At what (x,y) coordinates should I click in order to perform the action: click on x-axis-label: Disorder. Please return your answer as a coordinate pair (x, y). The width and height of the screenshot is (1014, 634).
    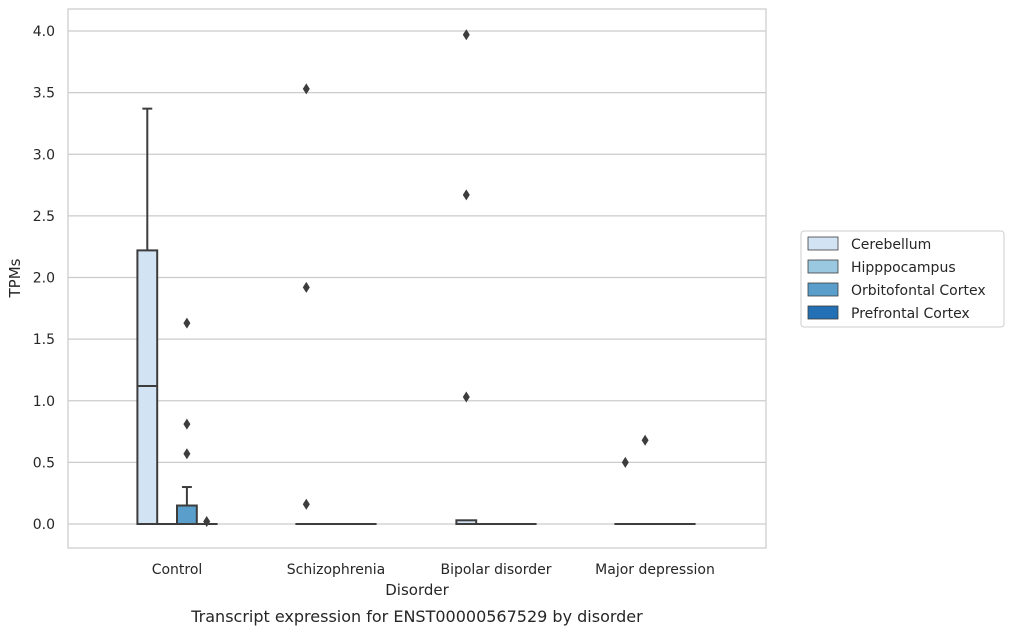
    Looking at the image, I should click on (417, 590).